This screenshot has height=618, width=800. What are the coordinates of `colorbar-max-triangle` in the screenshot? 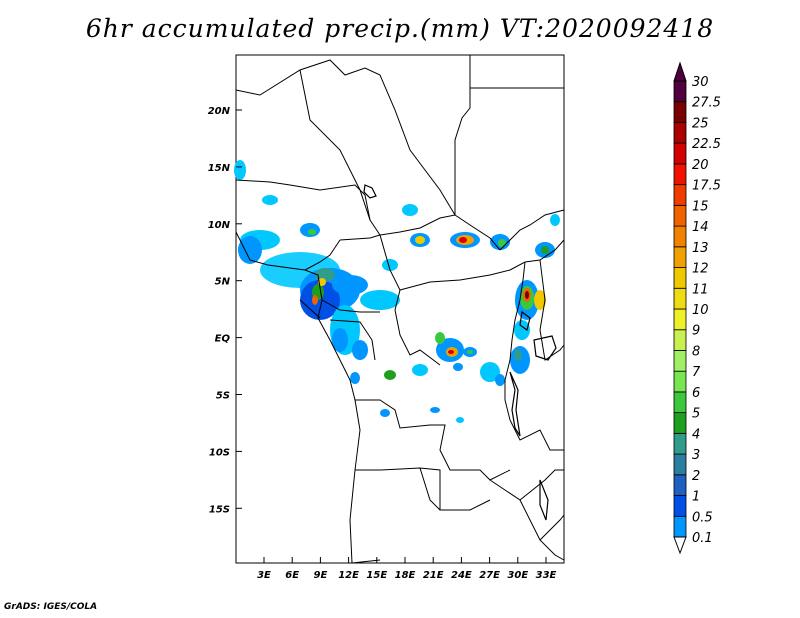 It's located at (680, 71).